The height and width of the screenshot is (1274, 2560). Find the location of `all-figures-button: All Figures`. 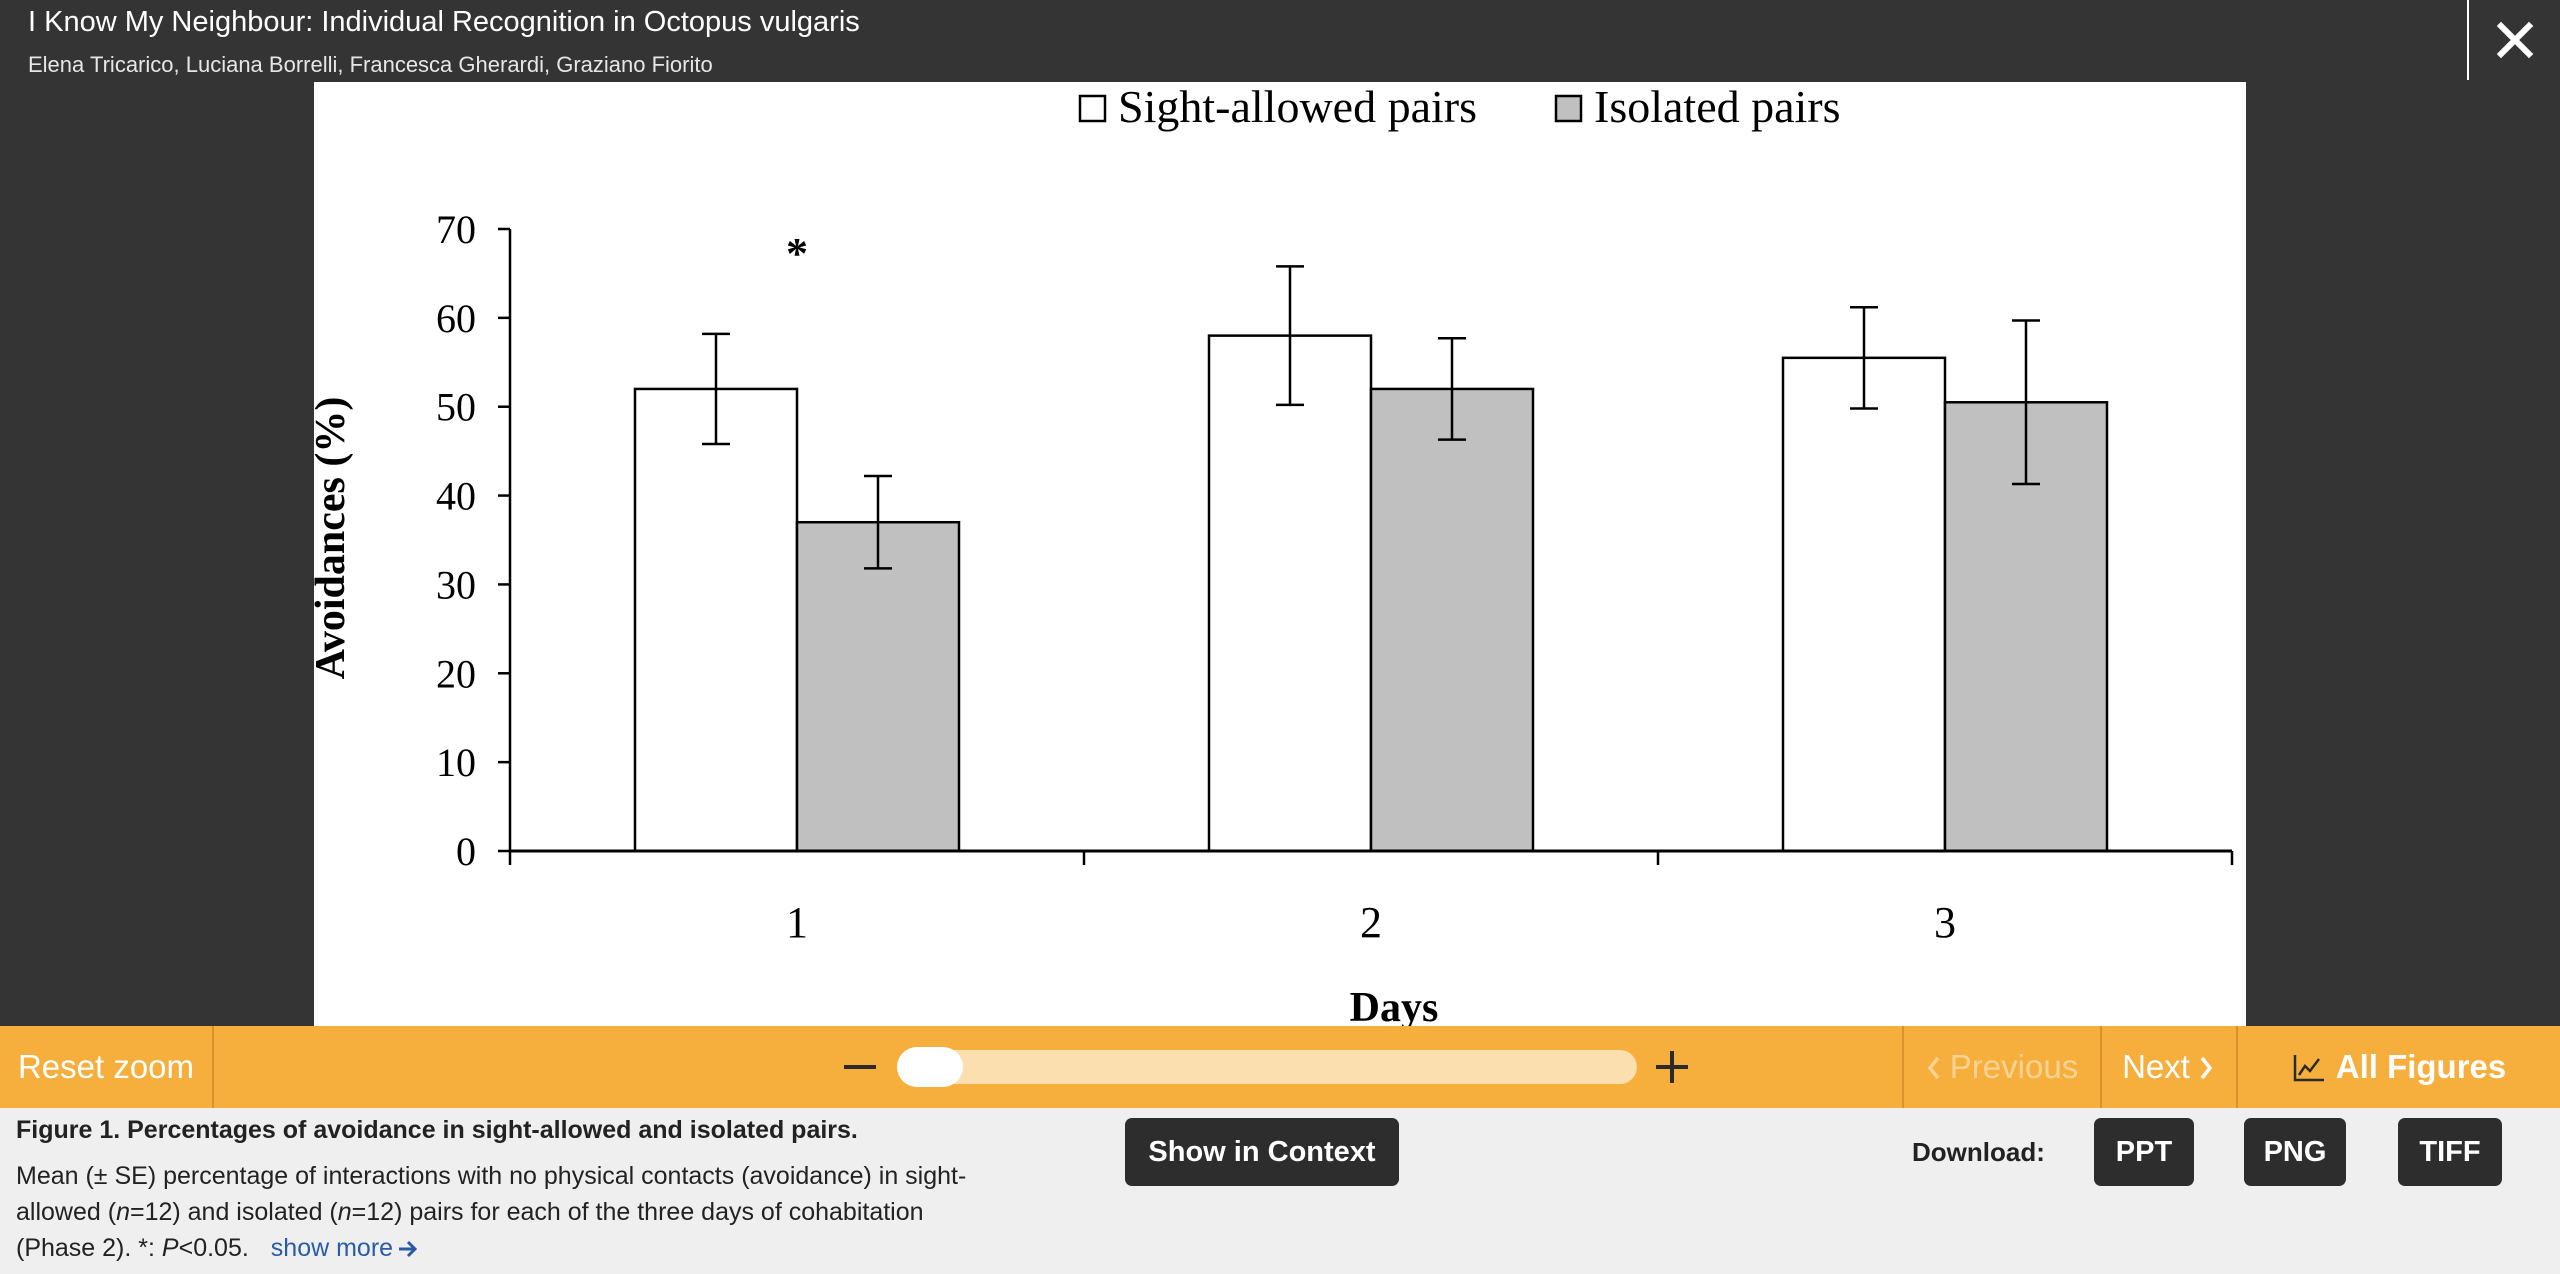

all-figures-button: All Figures is located at coordinates (2399, 1067).